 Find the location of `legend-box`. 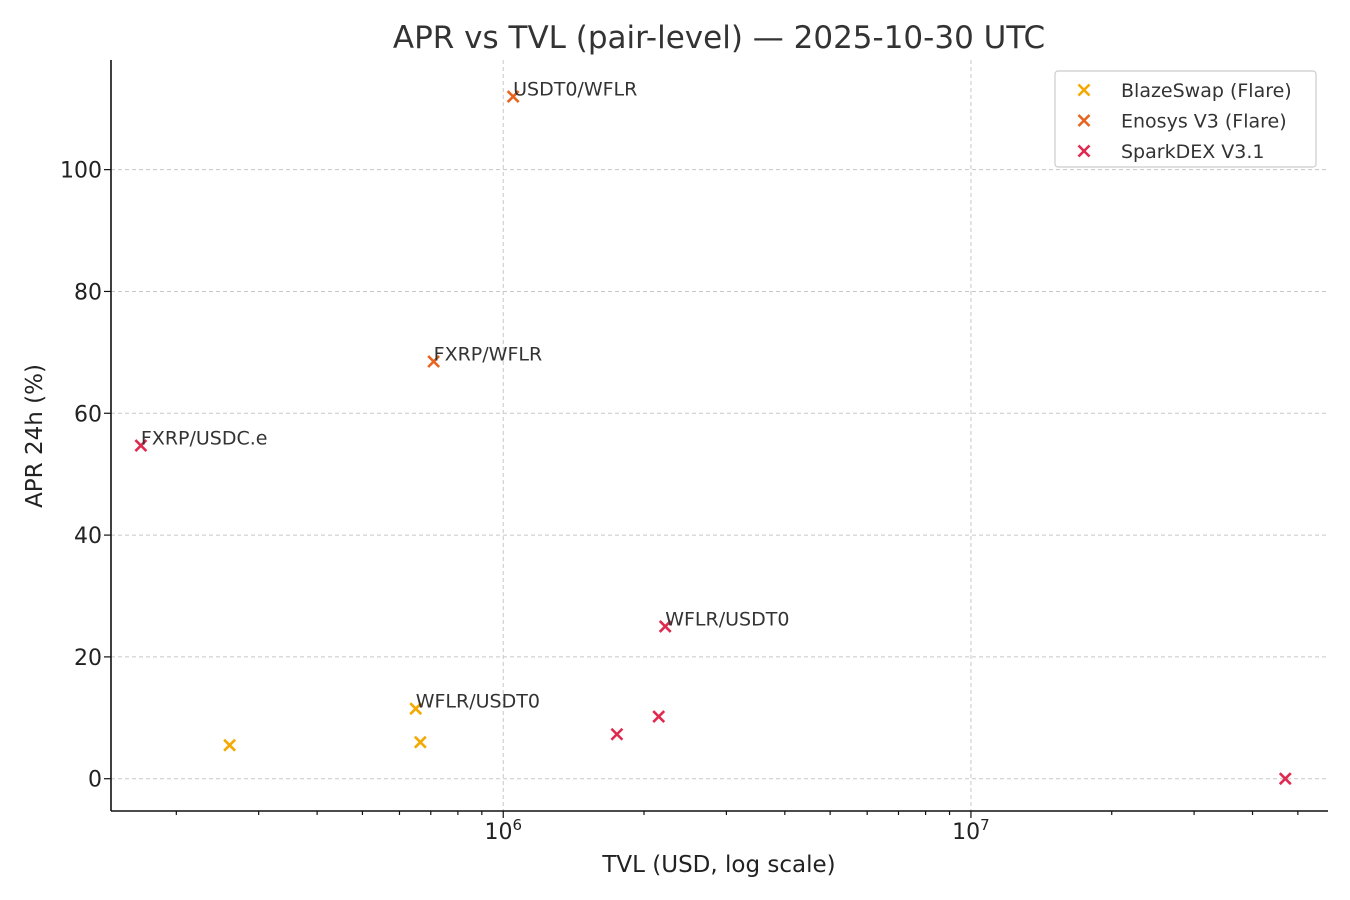

legend-box is located at coordinates (1185, 119).